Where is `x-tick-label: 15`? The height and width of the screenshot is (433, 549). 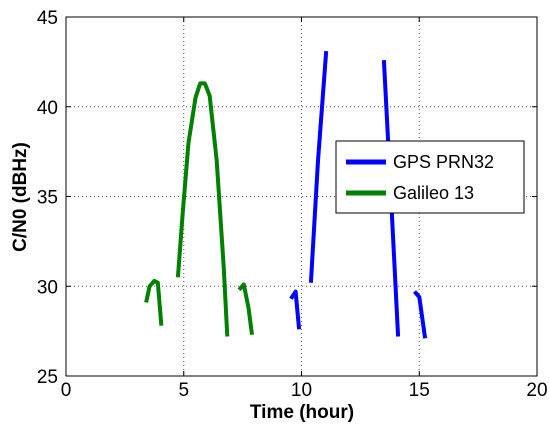
x-tick-label: 15 is located at coordinates (419, 390).